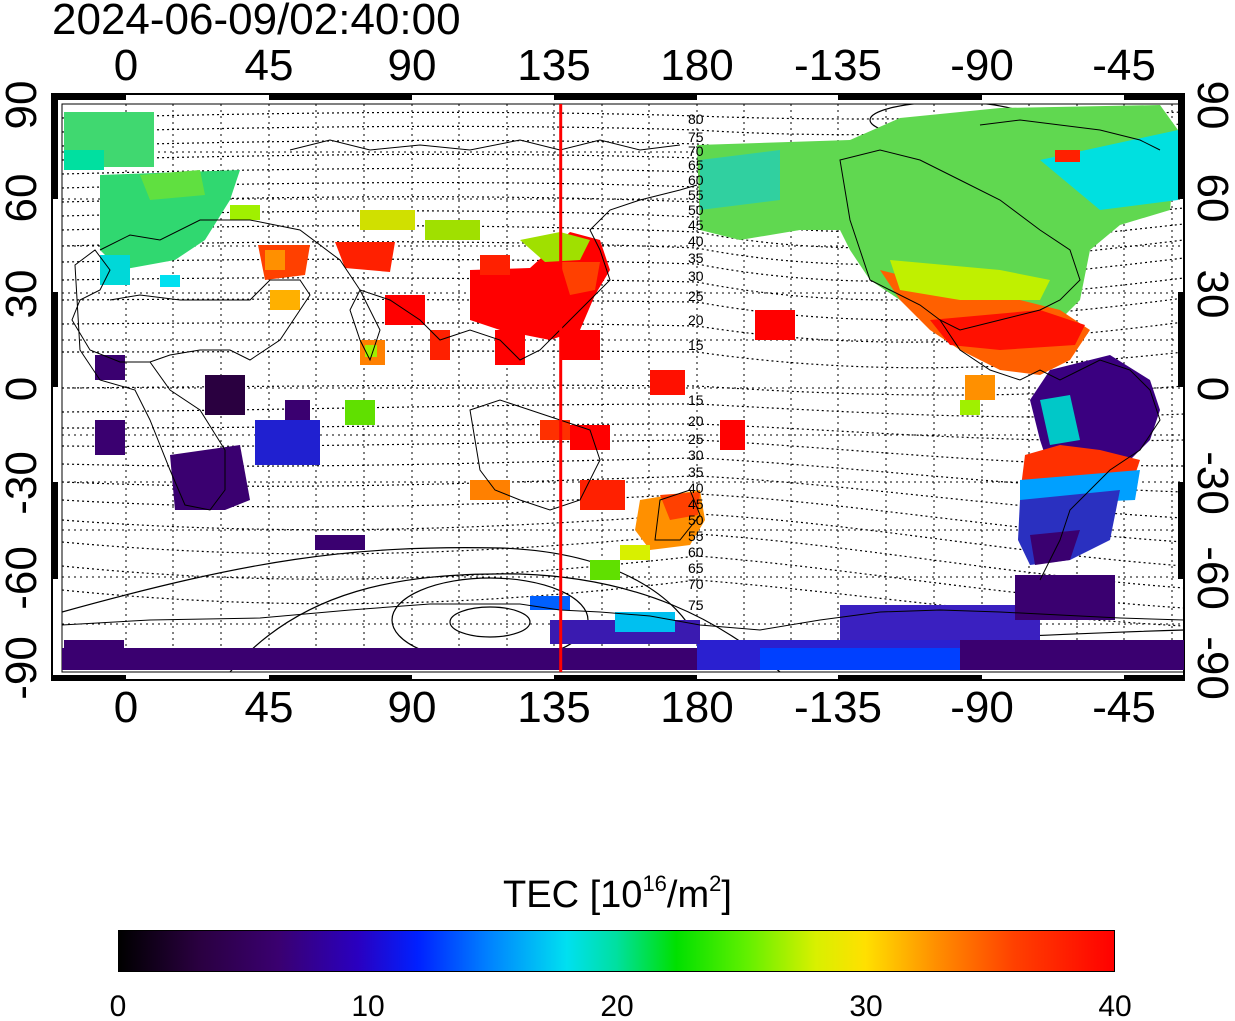 Image resolution: width=1235 pixels, height=1021 pixels. What do you see at coordinates (982, 65) in the screenshot?
I see `top-lon-label: -90` at bounding box center [982, 65].